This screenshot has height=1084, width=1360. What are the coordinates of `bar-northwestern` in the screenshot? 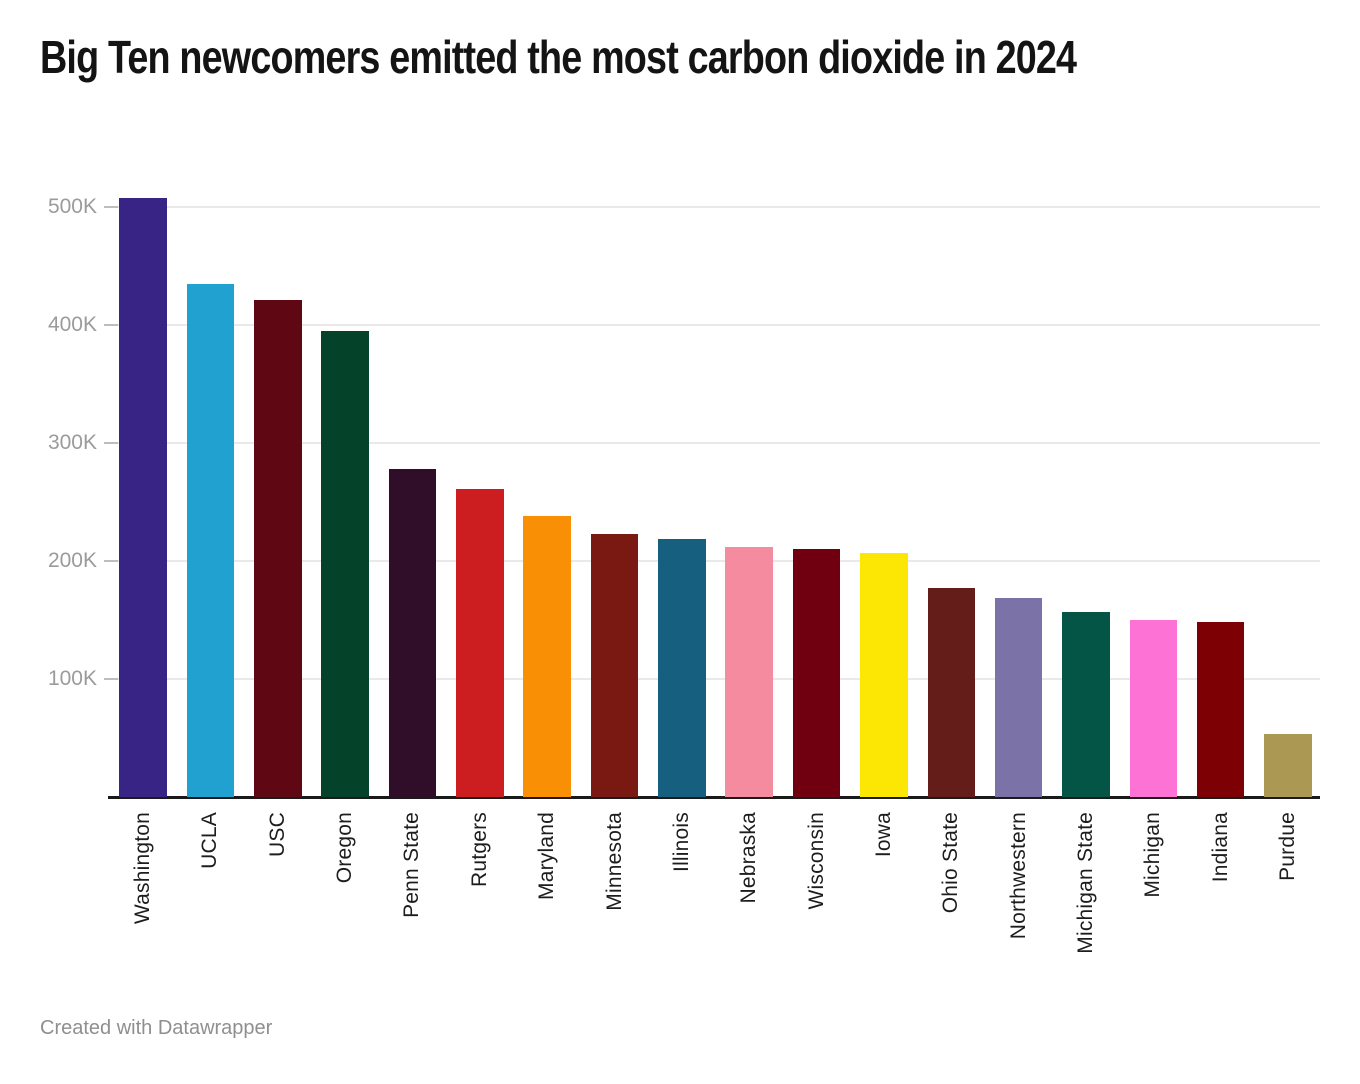 It's located at (1018, 697).